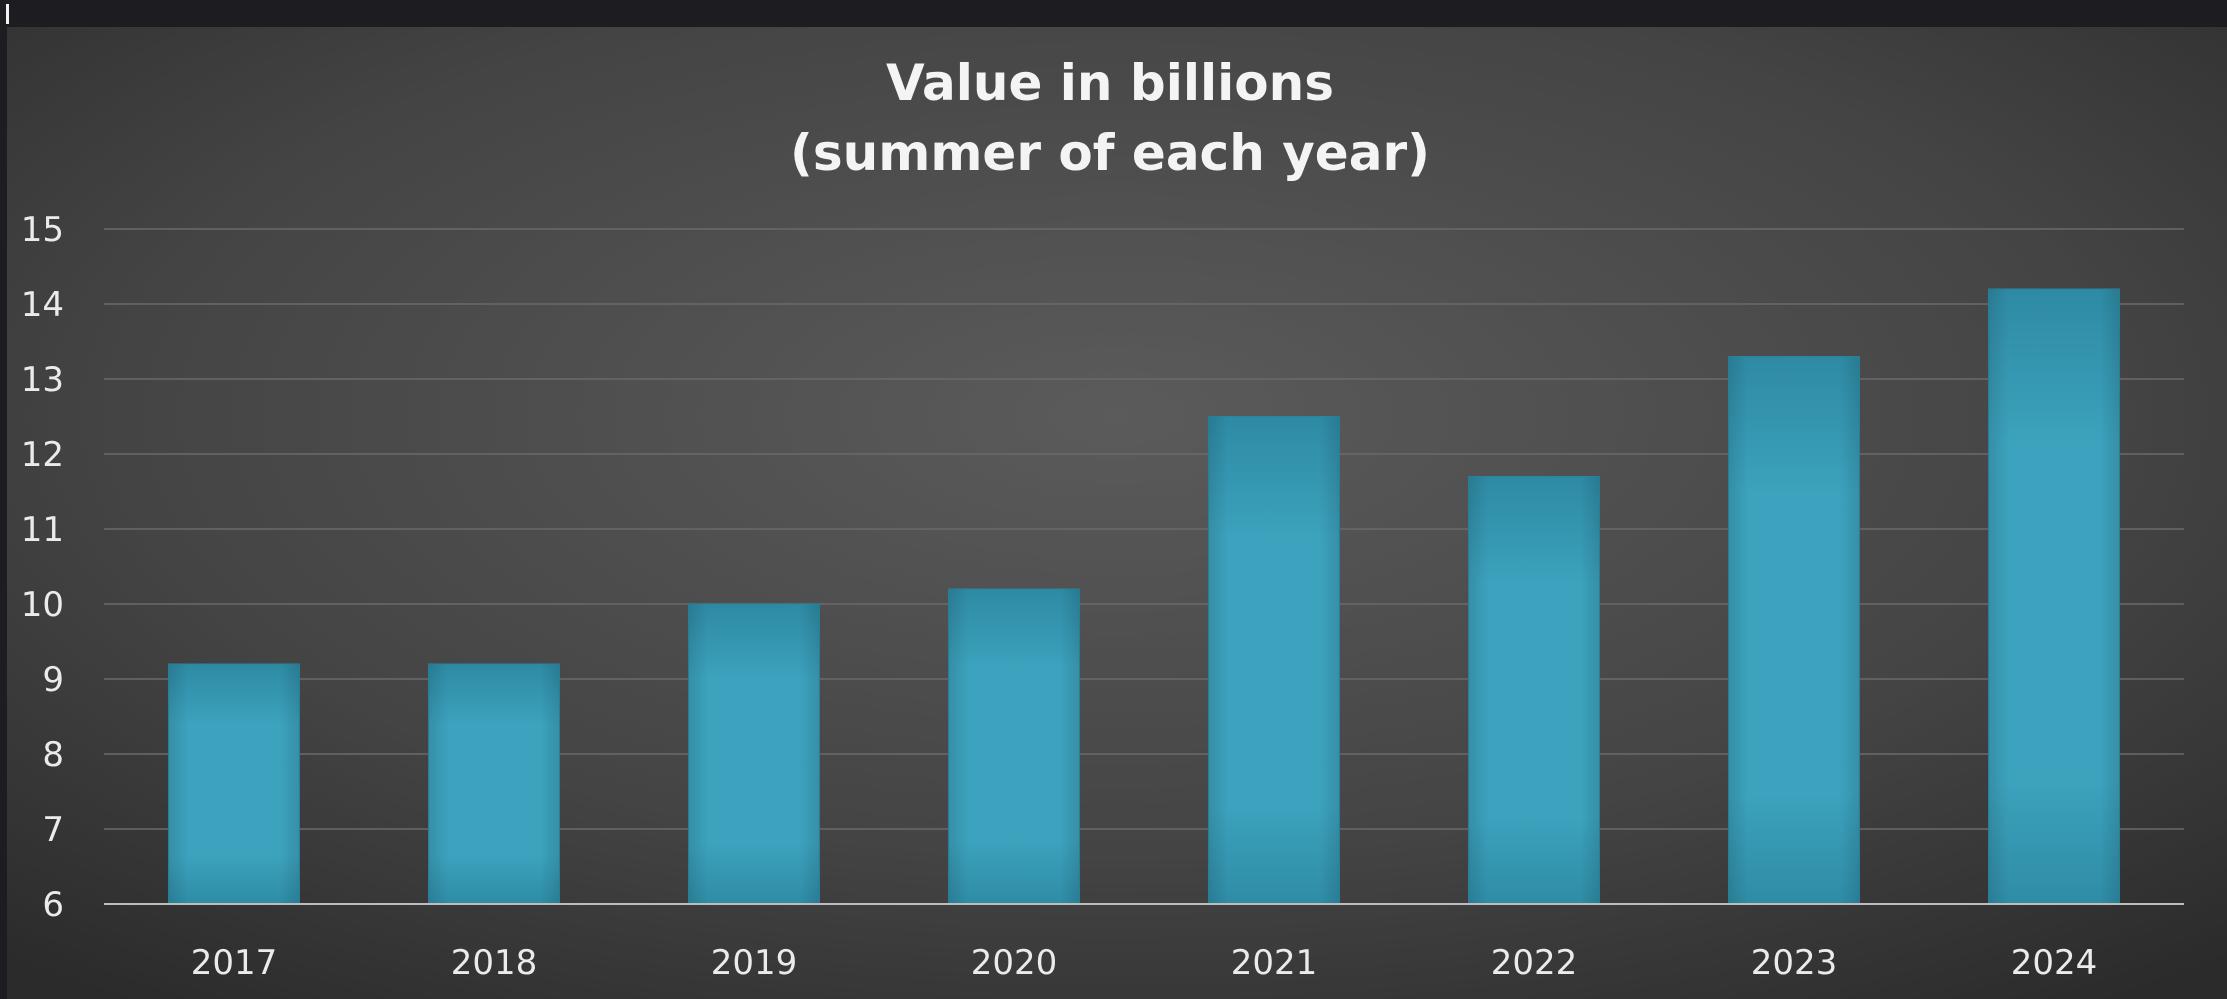  What do you see at coordinates (53, 680) in the screenshot?
I see `y-tick-label: 9` at bounding box center [53, 680].